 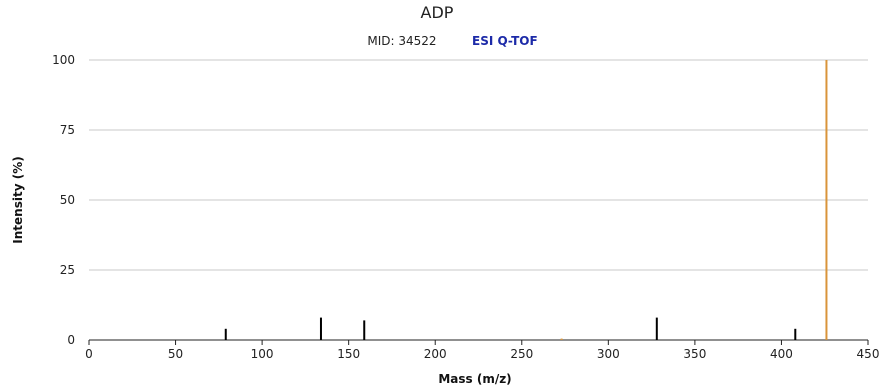 What do you see at coordinates (608, 354) in the screenshot?
I see `x-tick-label: 300` at bounding box center [608, 354].